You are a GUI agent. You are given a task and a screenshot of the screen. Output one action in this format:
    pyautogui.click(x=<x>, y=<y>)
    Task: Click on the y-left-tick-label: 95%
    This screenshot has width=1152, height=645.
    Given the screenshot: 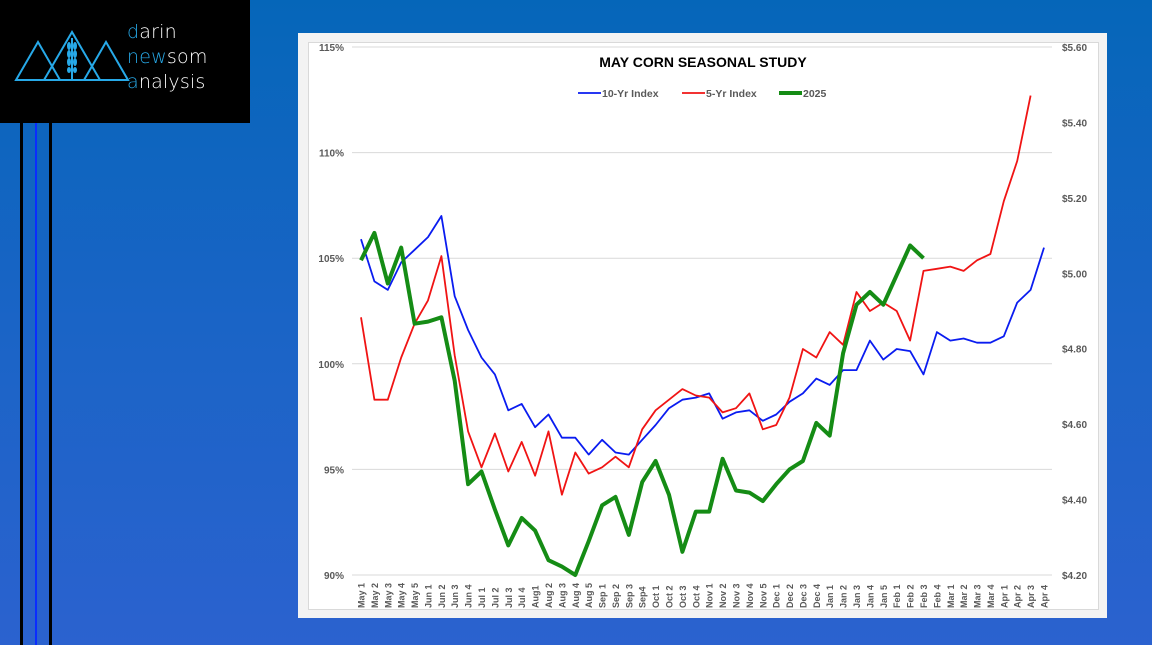 What is the action you would take?
    pyautogui.click(x=334, y=470)
    